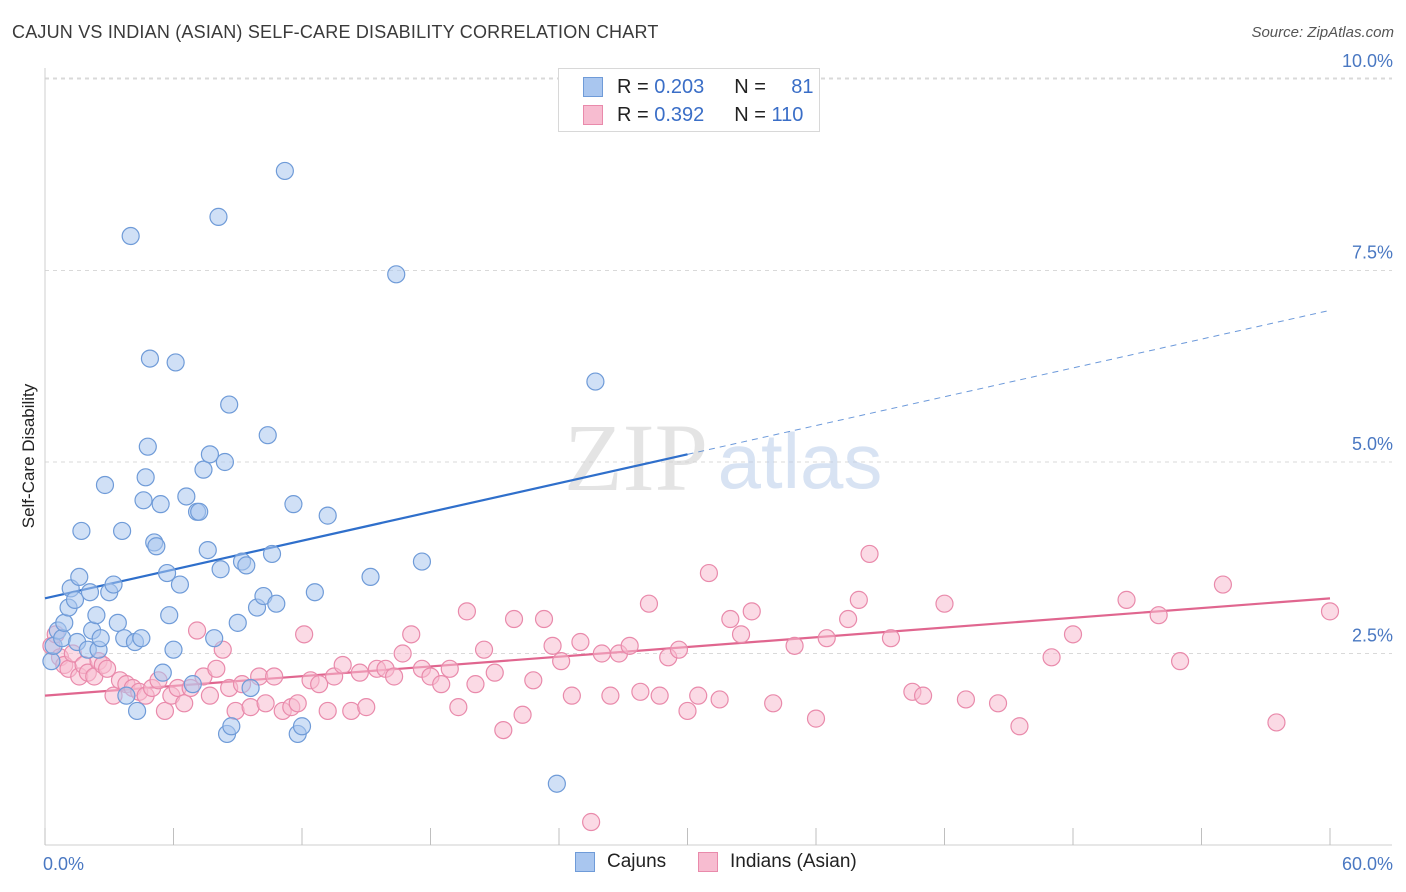  What do you see at coordinates (1009, 382) in the screenshot?
I see `cajun-trend-extension` at bounding box center [1009, 382].